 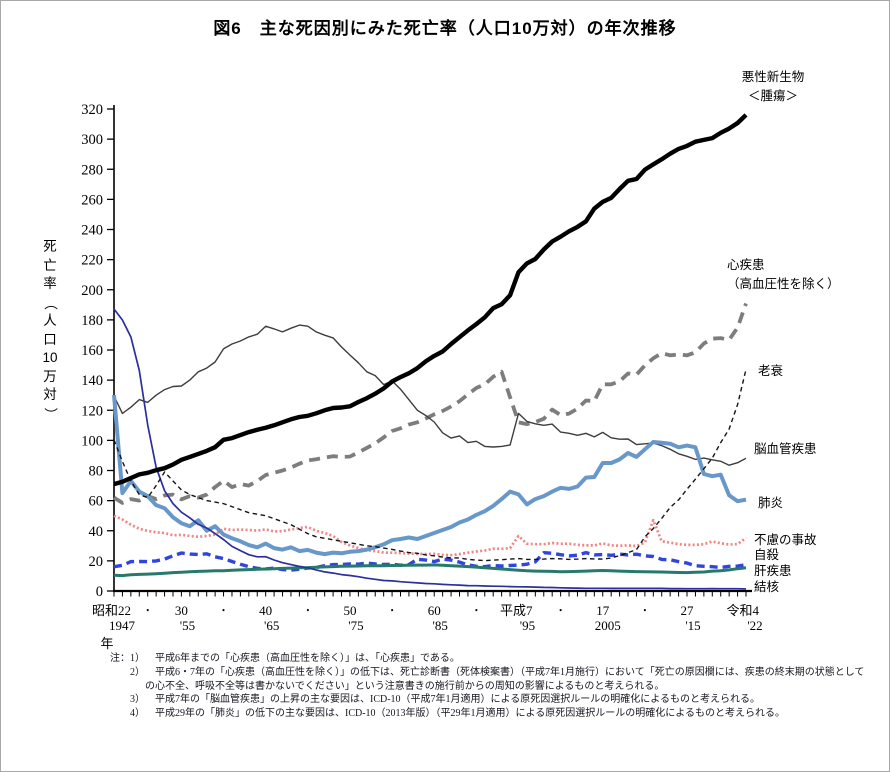 I want to click on x-era-label: 昭和22, so click(x=111, y=610).